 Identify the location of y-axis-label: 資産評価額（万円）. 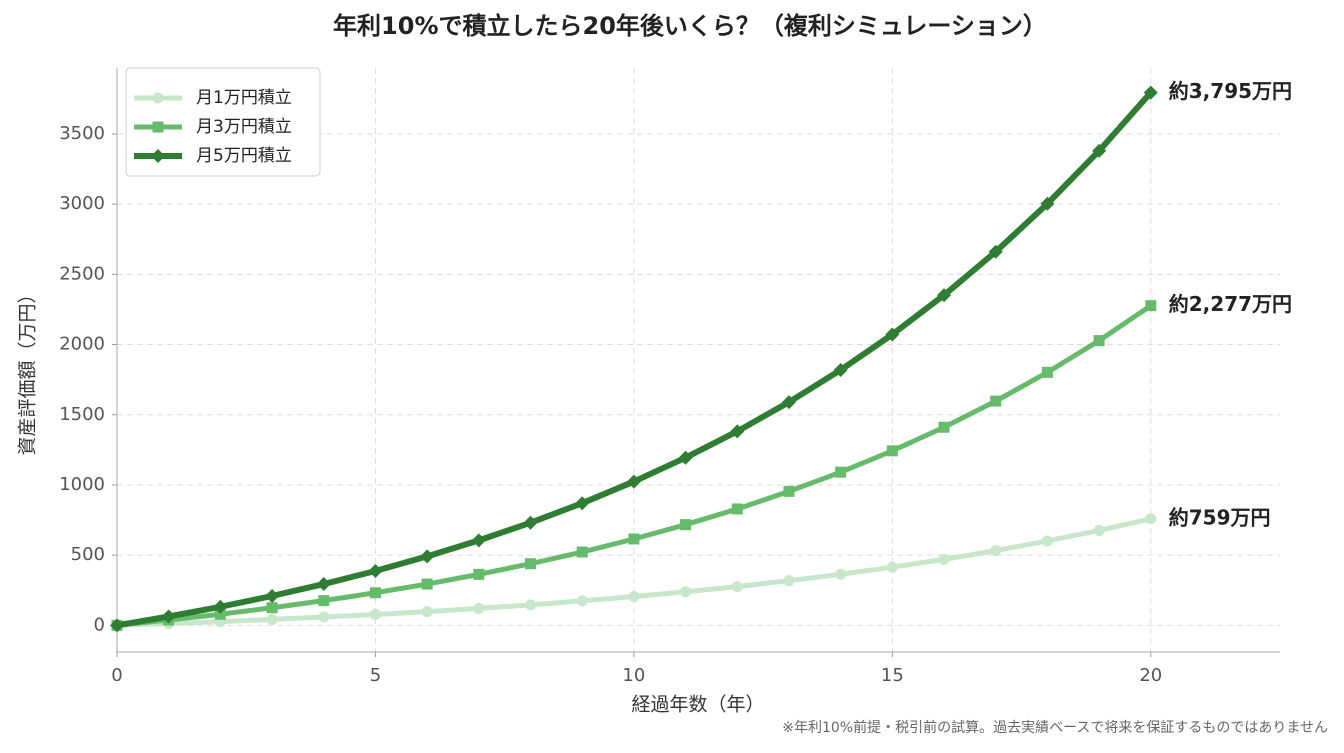
(28, 369).